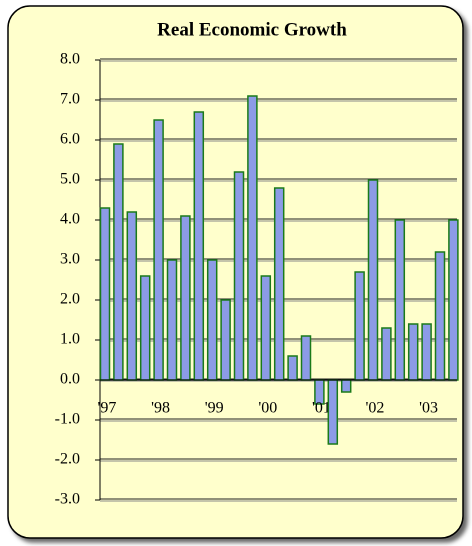  Describe the element at coordinates (107, 408) in the screenshot. I see `x-tick-label: '97` at that location.